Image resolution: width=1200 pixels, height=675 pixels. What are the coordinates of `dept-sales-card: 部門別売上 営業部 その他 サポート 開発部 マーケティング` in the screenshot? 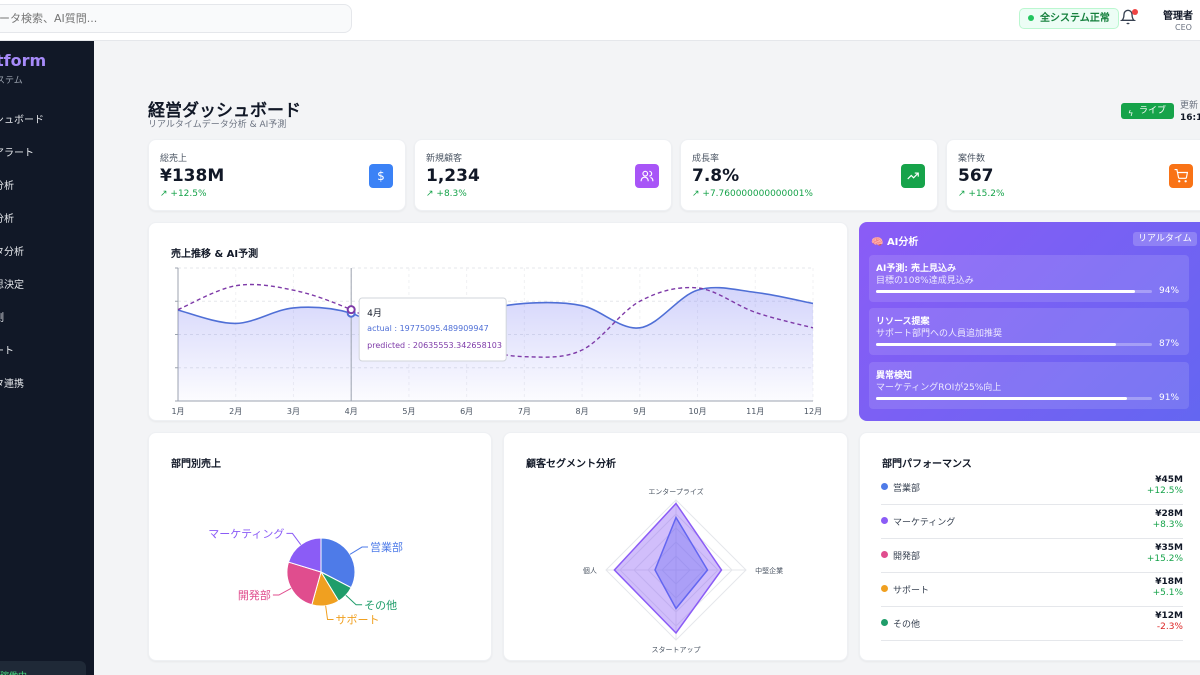 It's located at (320, 546).